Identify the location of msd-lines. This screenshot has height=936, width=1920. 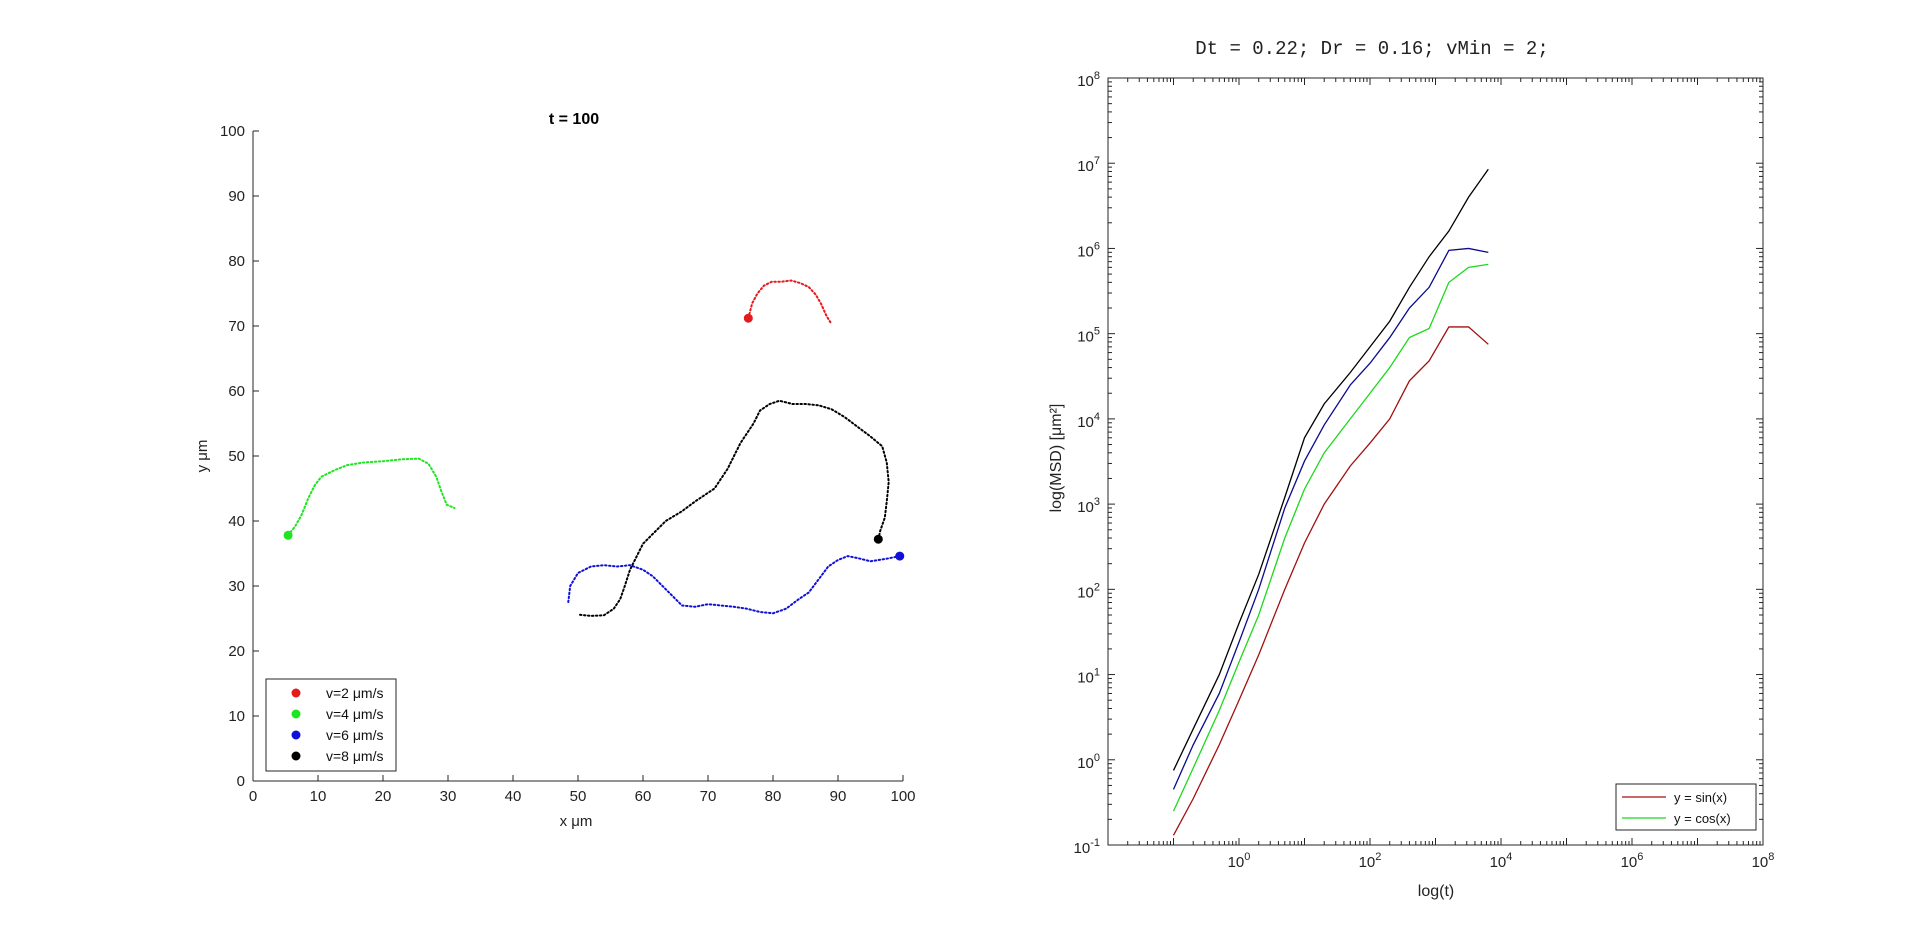
(1330, 502).